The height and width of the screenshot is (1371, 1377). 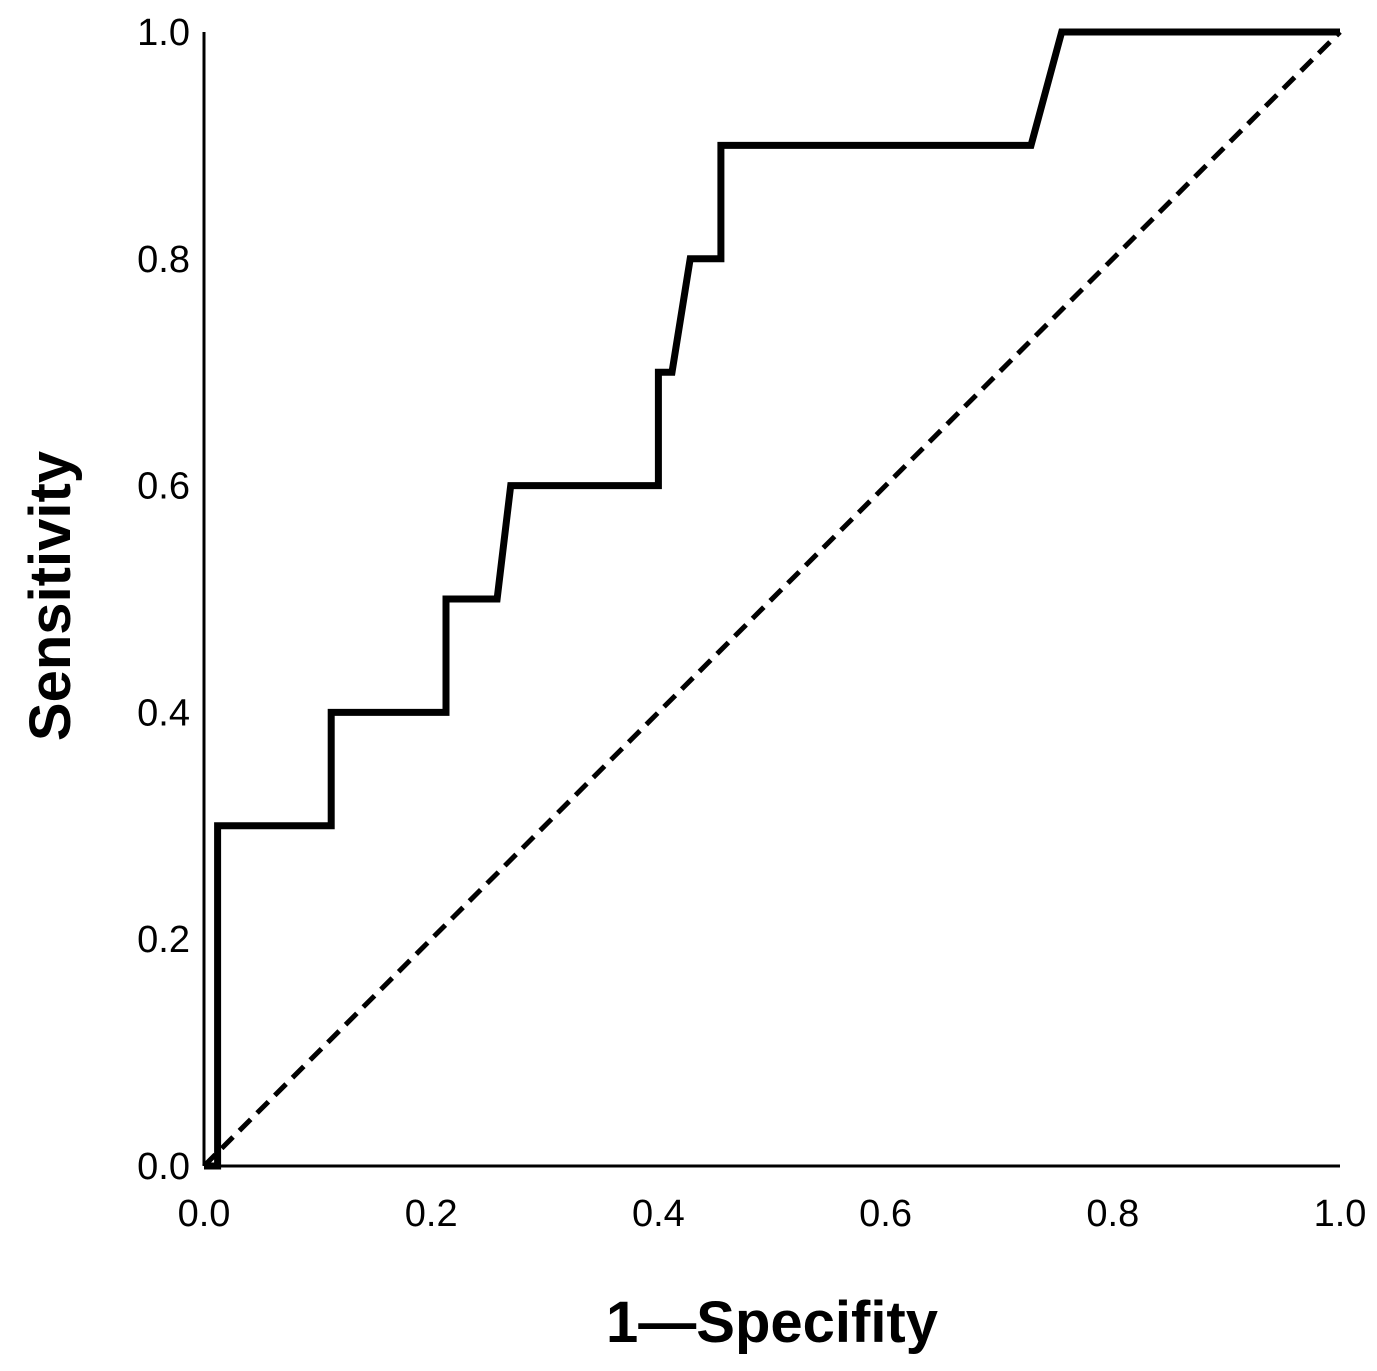 What do you see at coordinates (772, 1214) in the screenshot?
I see `x-tick-labels: 0.0 0.2 0.4 0.6 0.8 1.0` at bounding box center [772, 1214].